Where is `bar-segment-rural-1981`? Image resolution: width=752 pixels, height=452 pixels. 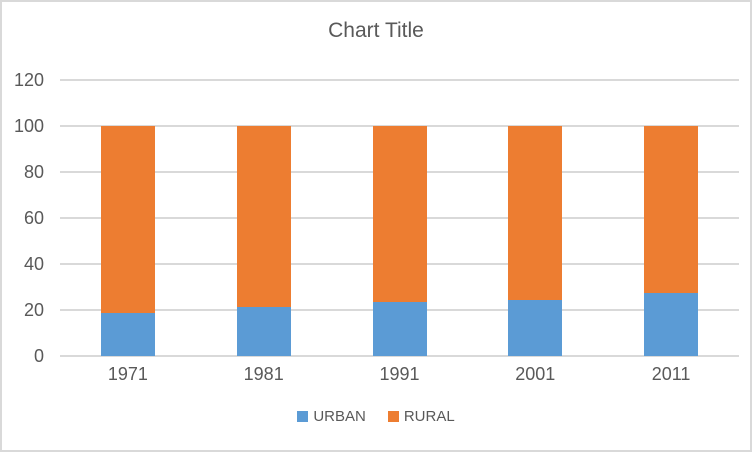 bar-segment-rural-1981 is located at coordinates (263, 217).